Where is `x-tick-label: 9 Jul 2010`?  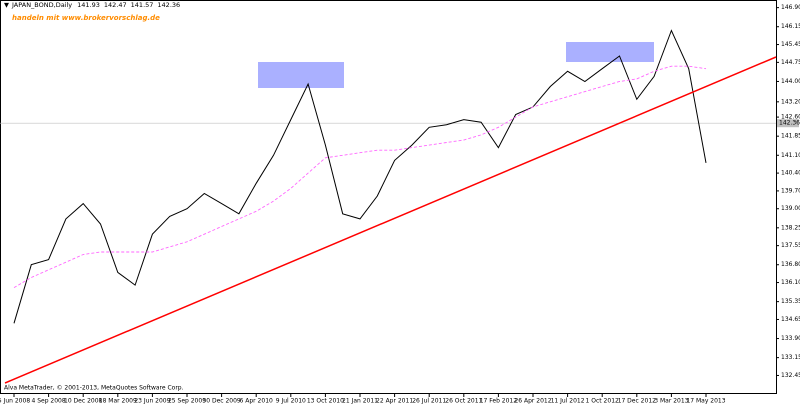
x-tick-label: 9 Jul 2010 is located at coordinates (291, 401).